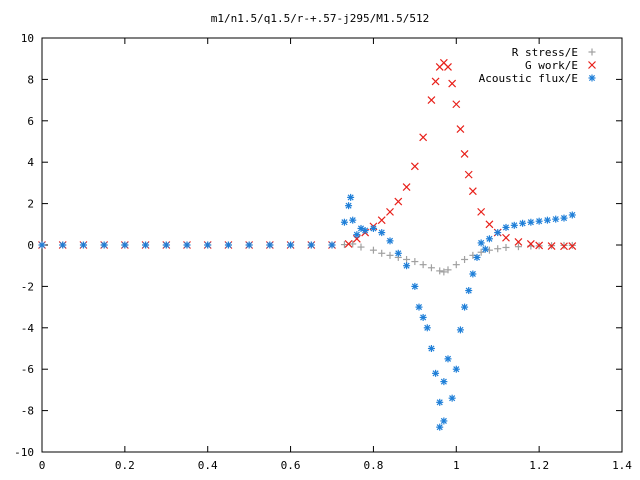 This screenshot has height=480, width=640. Describe the element at coordinates (27, 38) in the screenshot. I see `y-tick-label: 10` at that location.